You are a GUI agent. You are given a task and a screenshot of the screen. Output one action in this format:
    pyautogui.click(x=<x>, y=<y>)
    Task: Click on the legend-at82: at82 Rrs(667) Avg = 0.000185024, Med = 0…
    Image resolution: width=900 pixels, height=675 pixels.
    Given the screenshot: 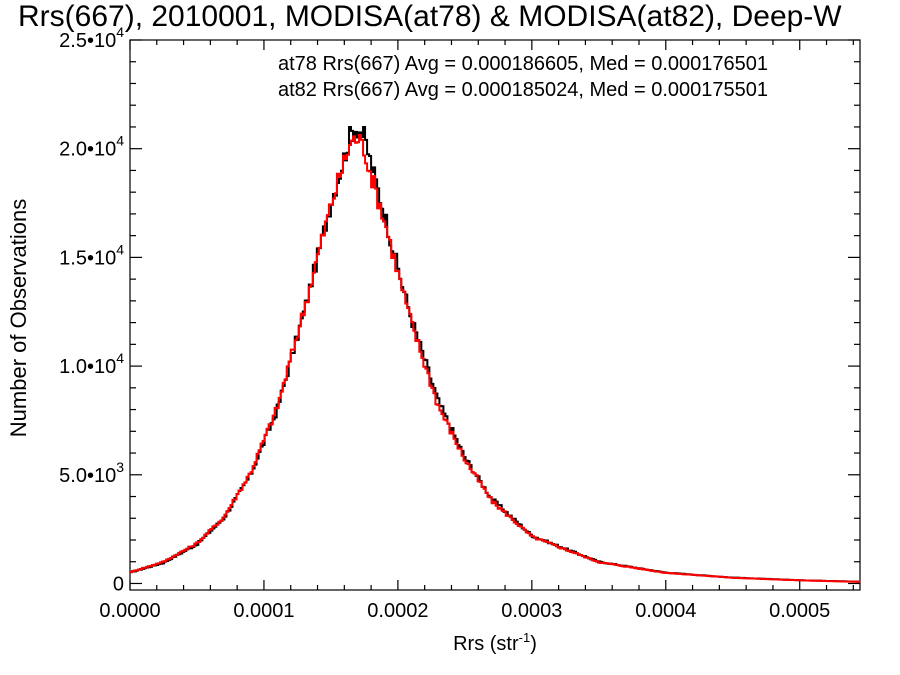 What is the action you would take?
    pyautogui.click(x=523, y=90)
    